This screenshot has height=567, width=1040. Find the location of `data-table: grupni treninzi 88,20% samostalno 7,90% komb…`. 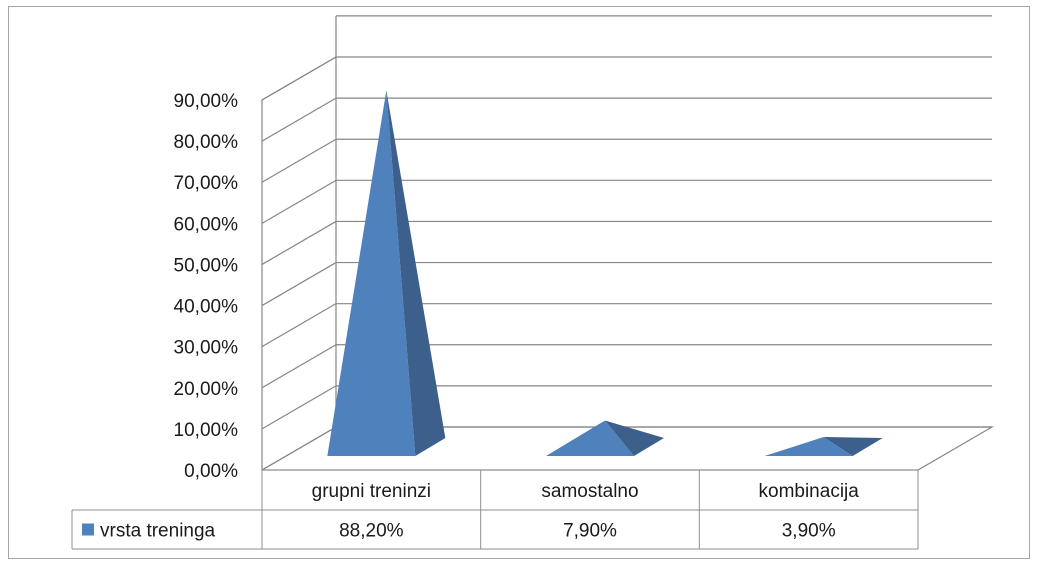

data-table: grupni treninzi 88,20% samostalno 7,90% komb… is located at coordinates (495, 509).